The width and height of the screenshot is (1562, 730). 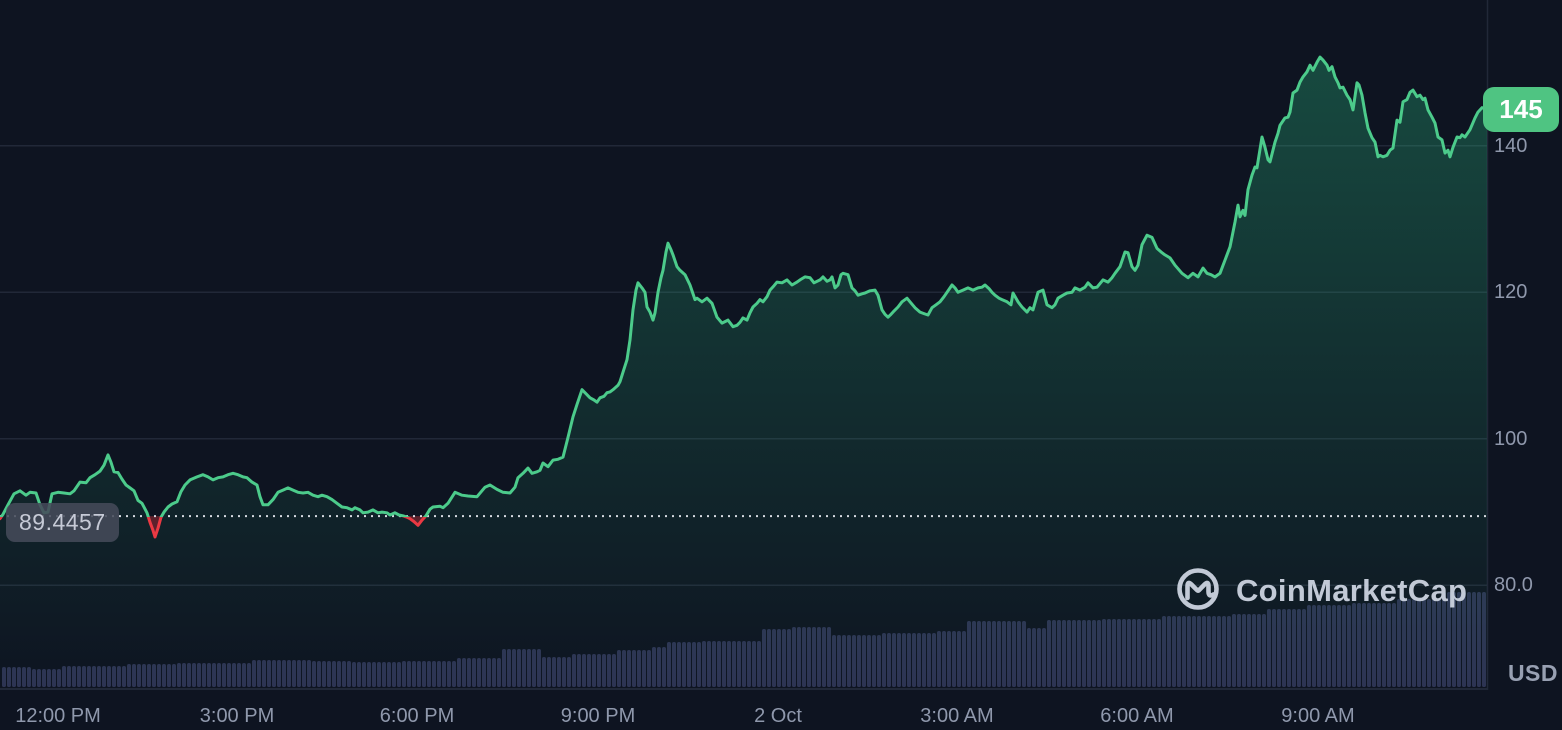 What do you see at coordinates (1513, 585) in the screenshot?
I see `y-axis-tick-label: 80.0` at bounding box center [1513, 585].